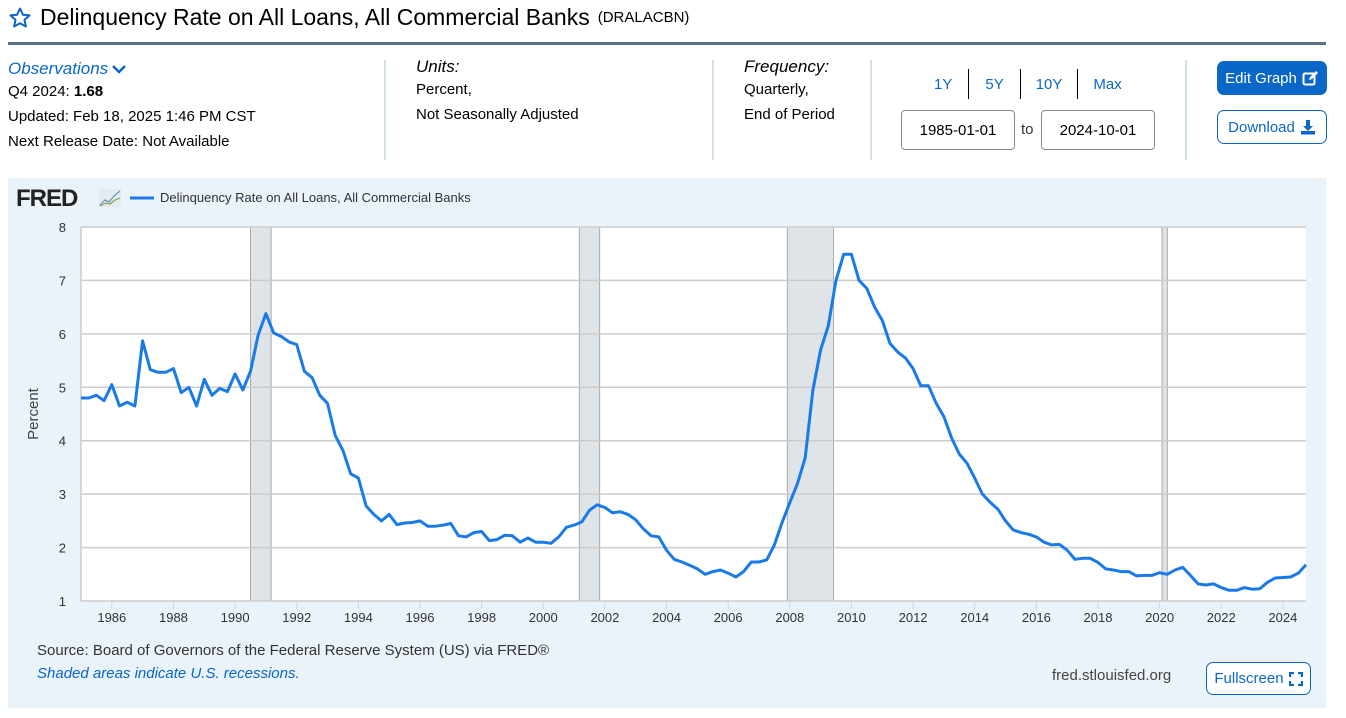 The width and height of the screenshot is (1346, 718). I want to click on x-tick-label: 2000, so click(543, 617).